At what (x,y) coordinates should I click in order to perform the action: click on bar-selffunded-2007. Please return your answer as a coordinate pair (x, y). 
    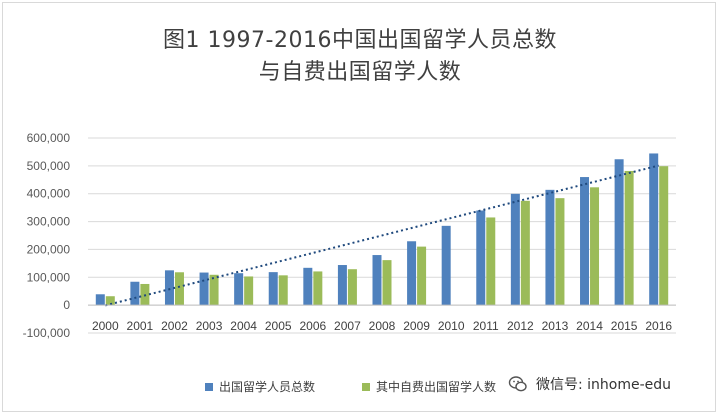
    Looking at the image, I should click on (352, 287).